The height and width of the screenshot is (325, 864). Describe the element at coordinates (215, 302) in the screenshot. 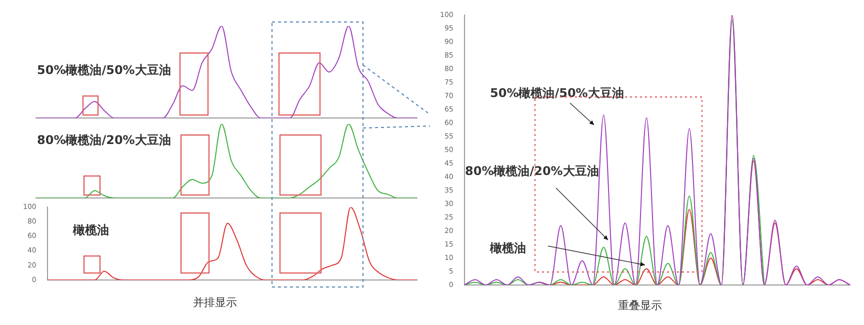

I see `text: 并排显示` at that location.